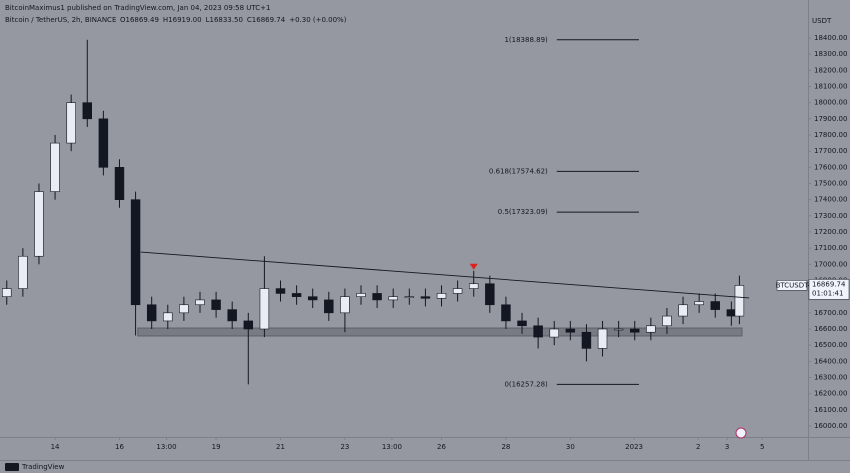 This screenshot has height=473, width=850. What do you see at coordinates (634, 447) in the screenshot?
I see `x-tick-label: 2023` at bounding box center [634, 447].